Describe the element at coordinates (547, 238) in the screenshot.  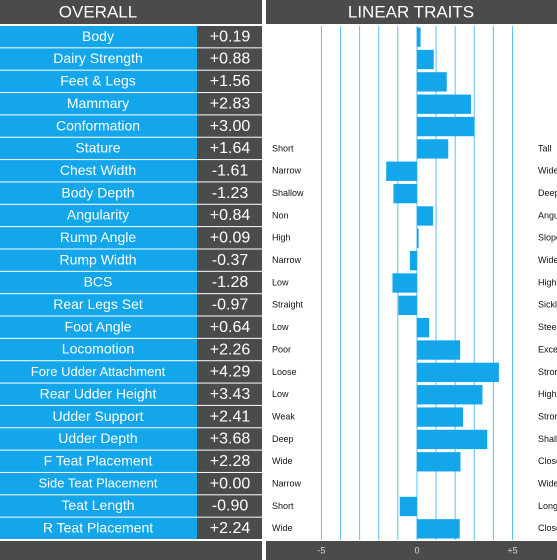
I see `right-descriptor: Sloped` at that location.